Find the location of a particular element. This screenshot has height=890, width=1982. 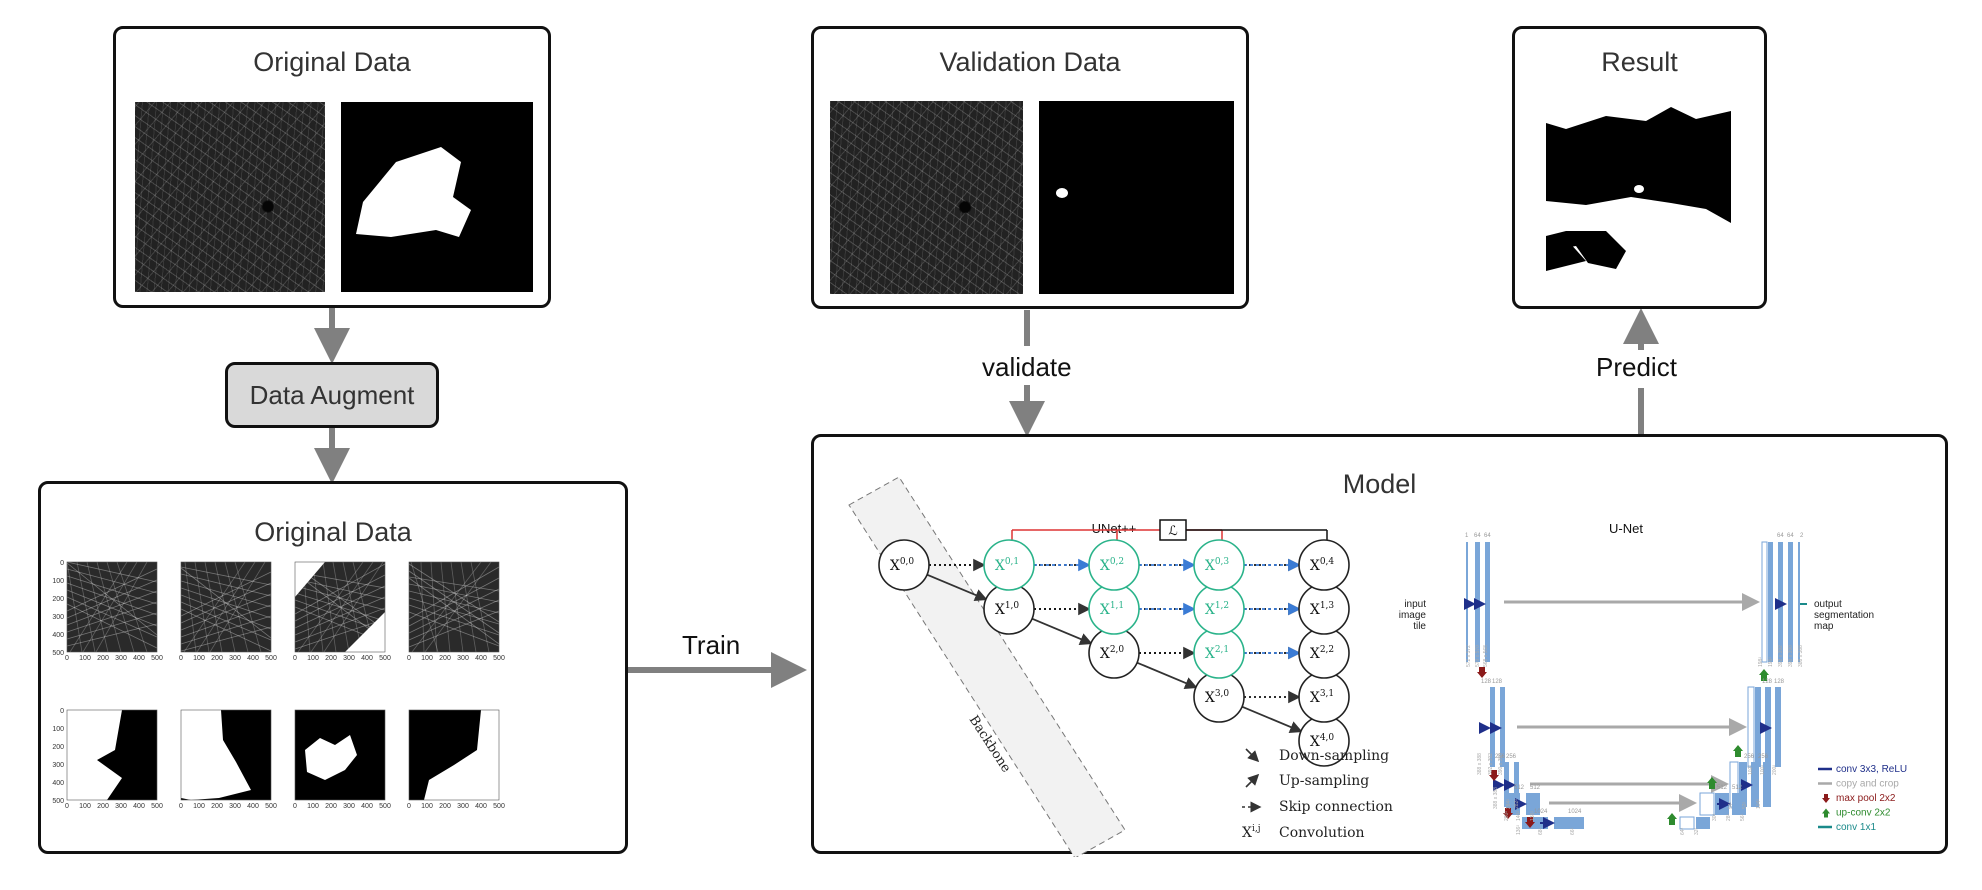

unetpp-node: X0,1 is located at coordinates (1009, 565).